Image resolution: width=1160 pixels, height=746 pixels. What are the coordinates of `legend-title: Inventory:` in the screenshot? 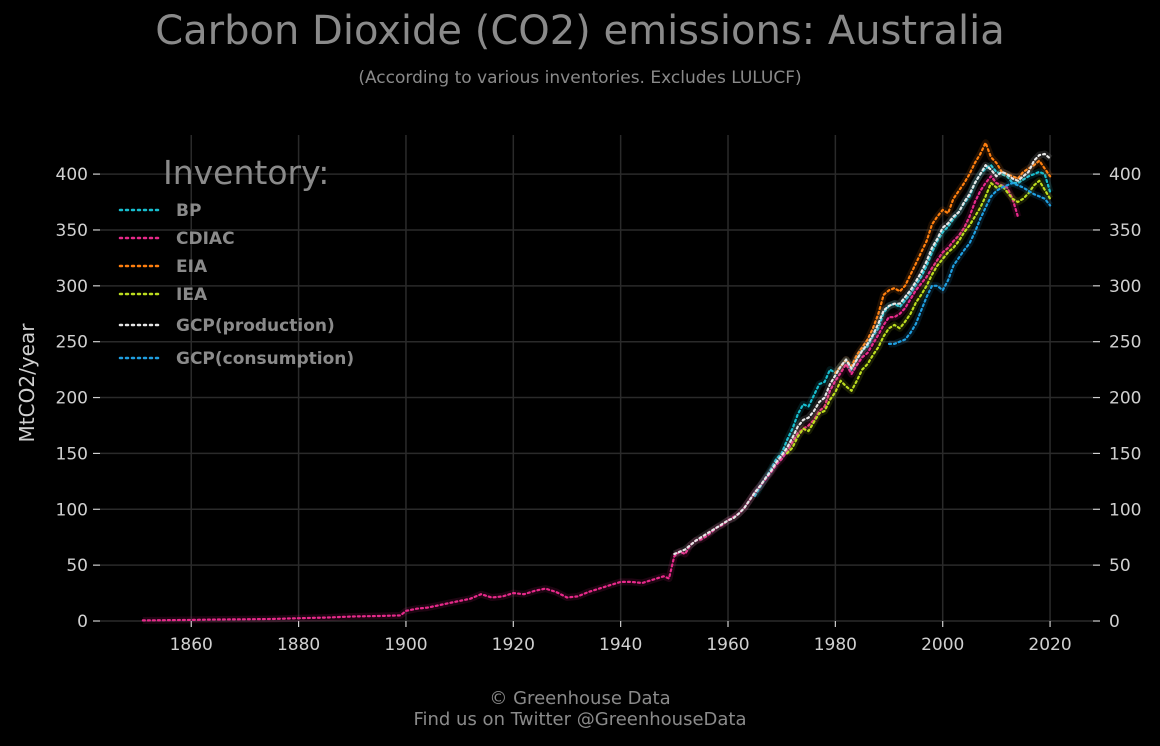 It's located at (246, 172).